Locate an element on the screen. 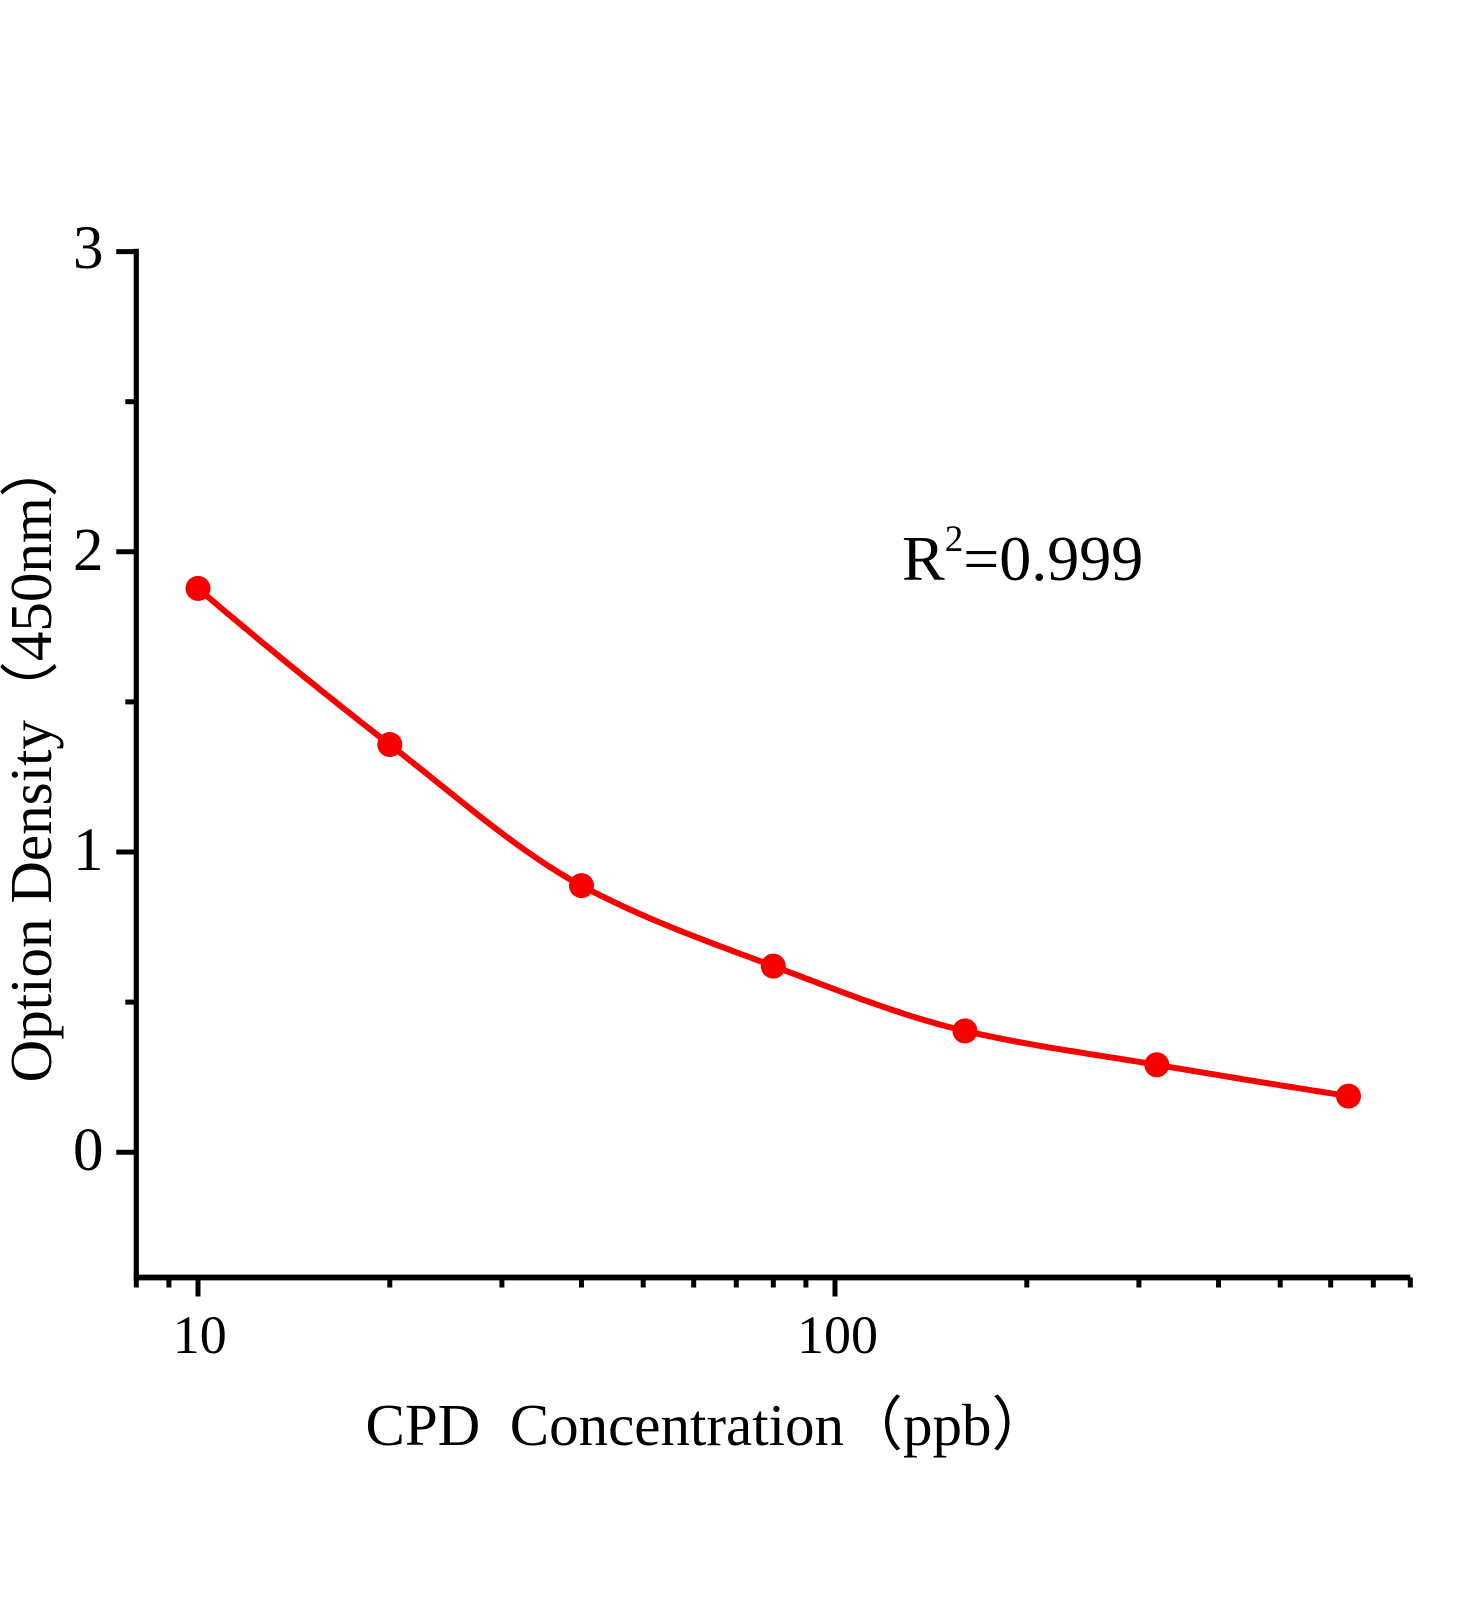 The width and height of the screenshot is (1472, 1605). svg-text: Option Density（450nm） is located at coordinates (32, 760).